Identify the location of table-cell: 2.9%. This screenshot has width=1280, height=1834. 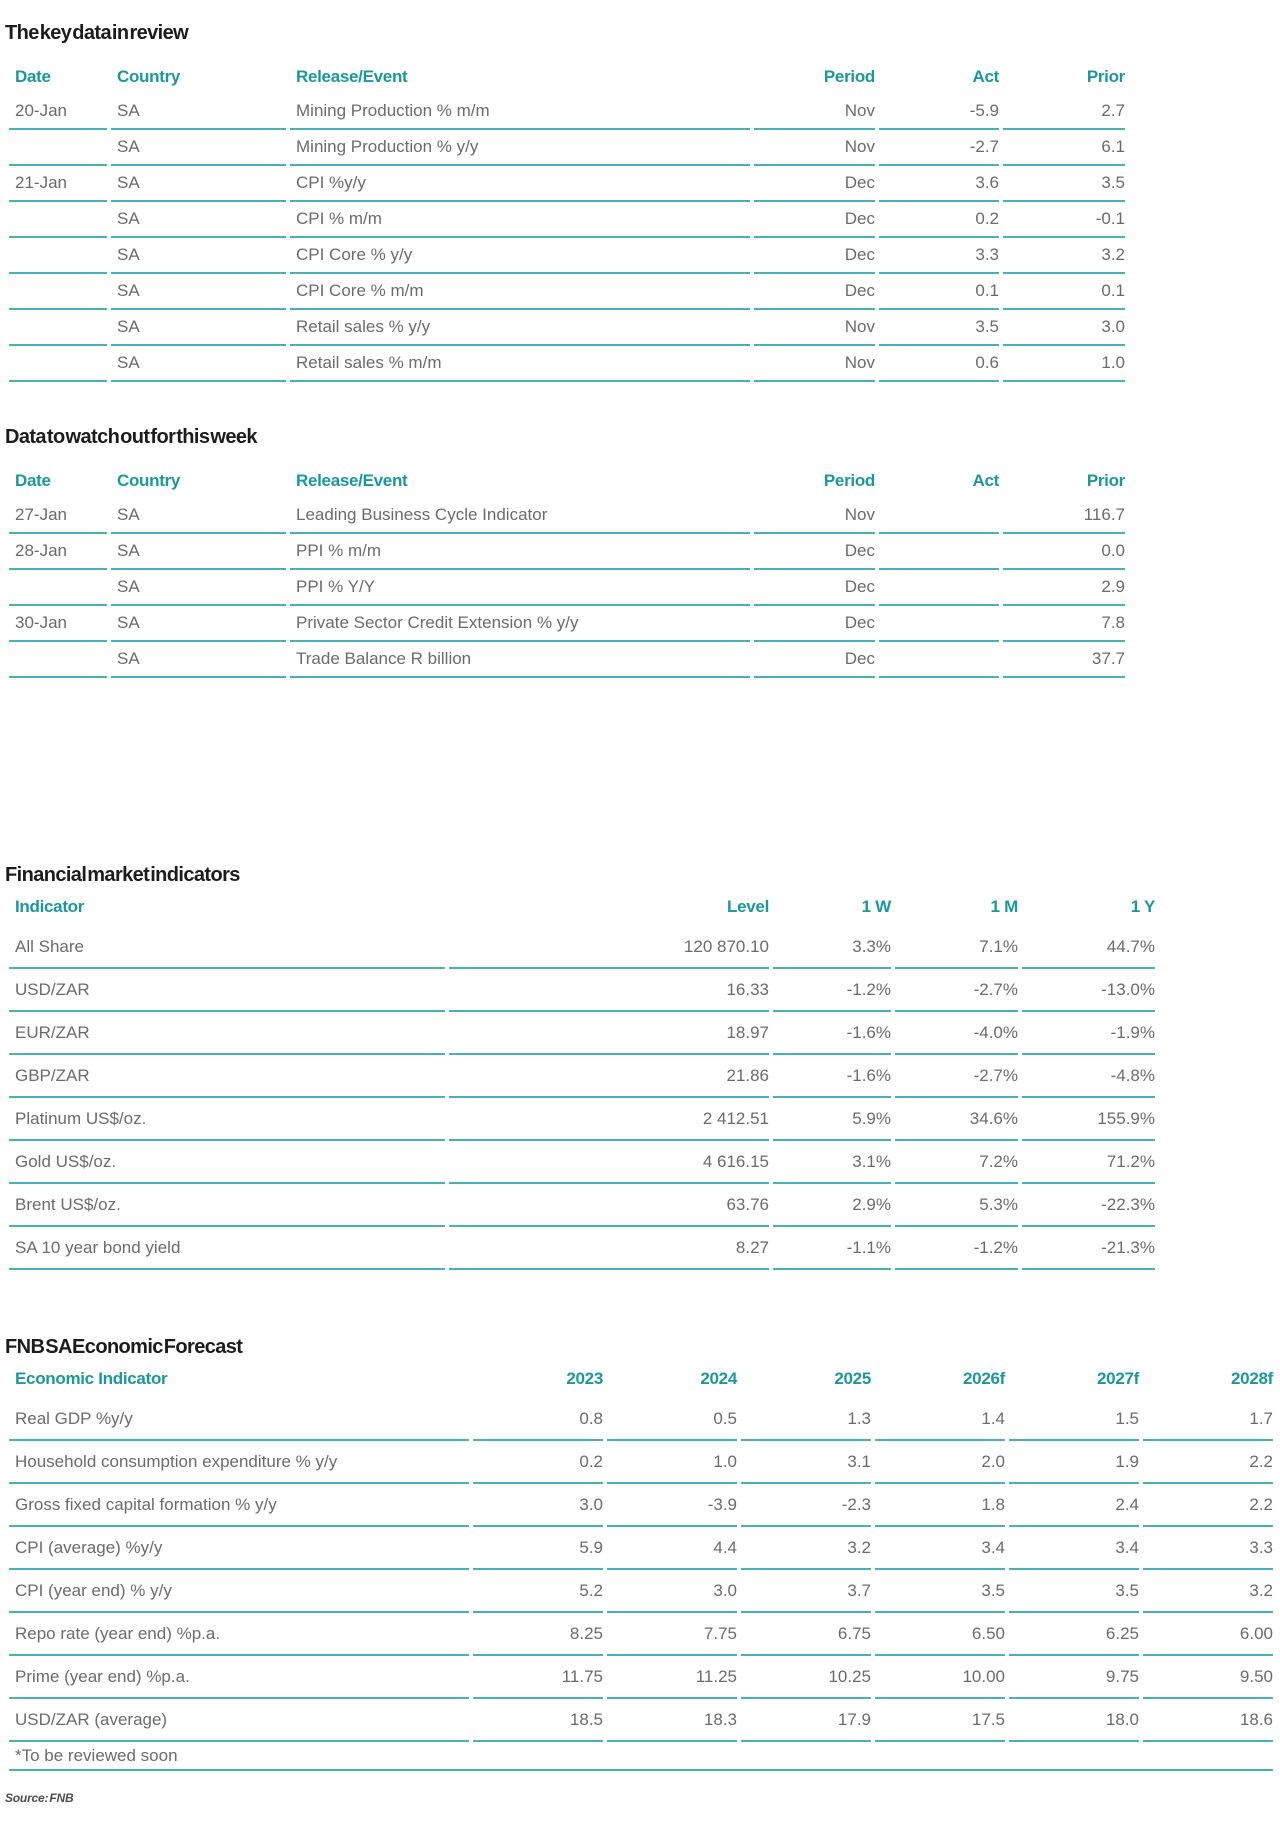
(832, 1205).